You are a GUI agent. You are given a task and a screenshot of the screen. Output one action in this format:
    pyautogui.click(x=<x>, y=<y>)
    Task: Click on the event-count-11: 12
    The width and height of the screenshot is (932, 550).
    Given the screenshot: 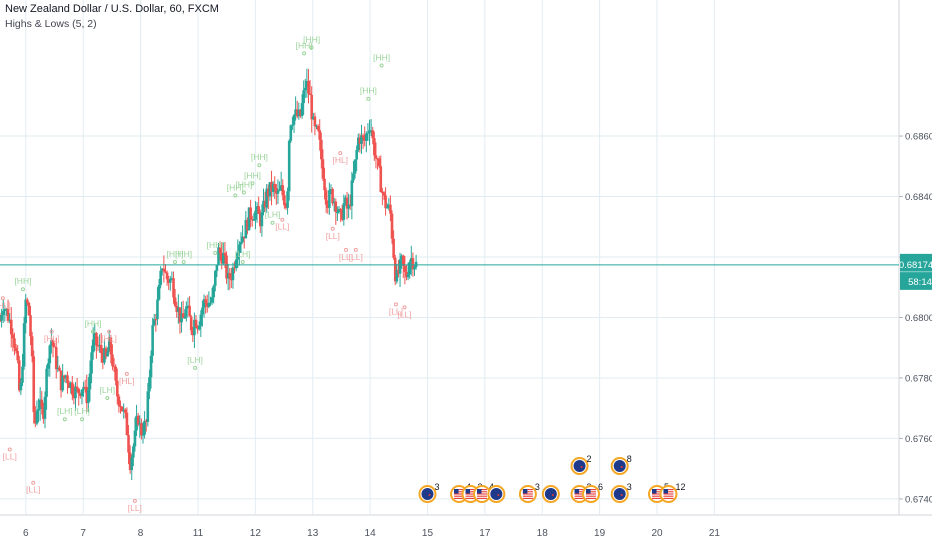 What is the action you would take?
    pyautogui.click(x=680, y=487)
    